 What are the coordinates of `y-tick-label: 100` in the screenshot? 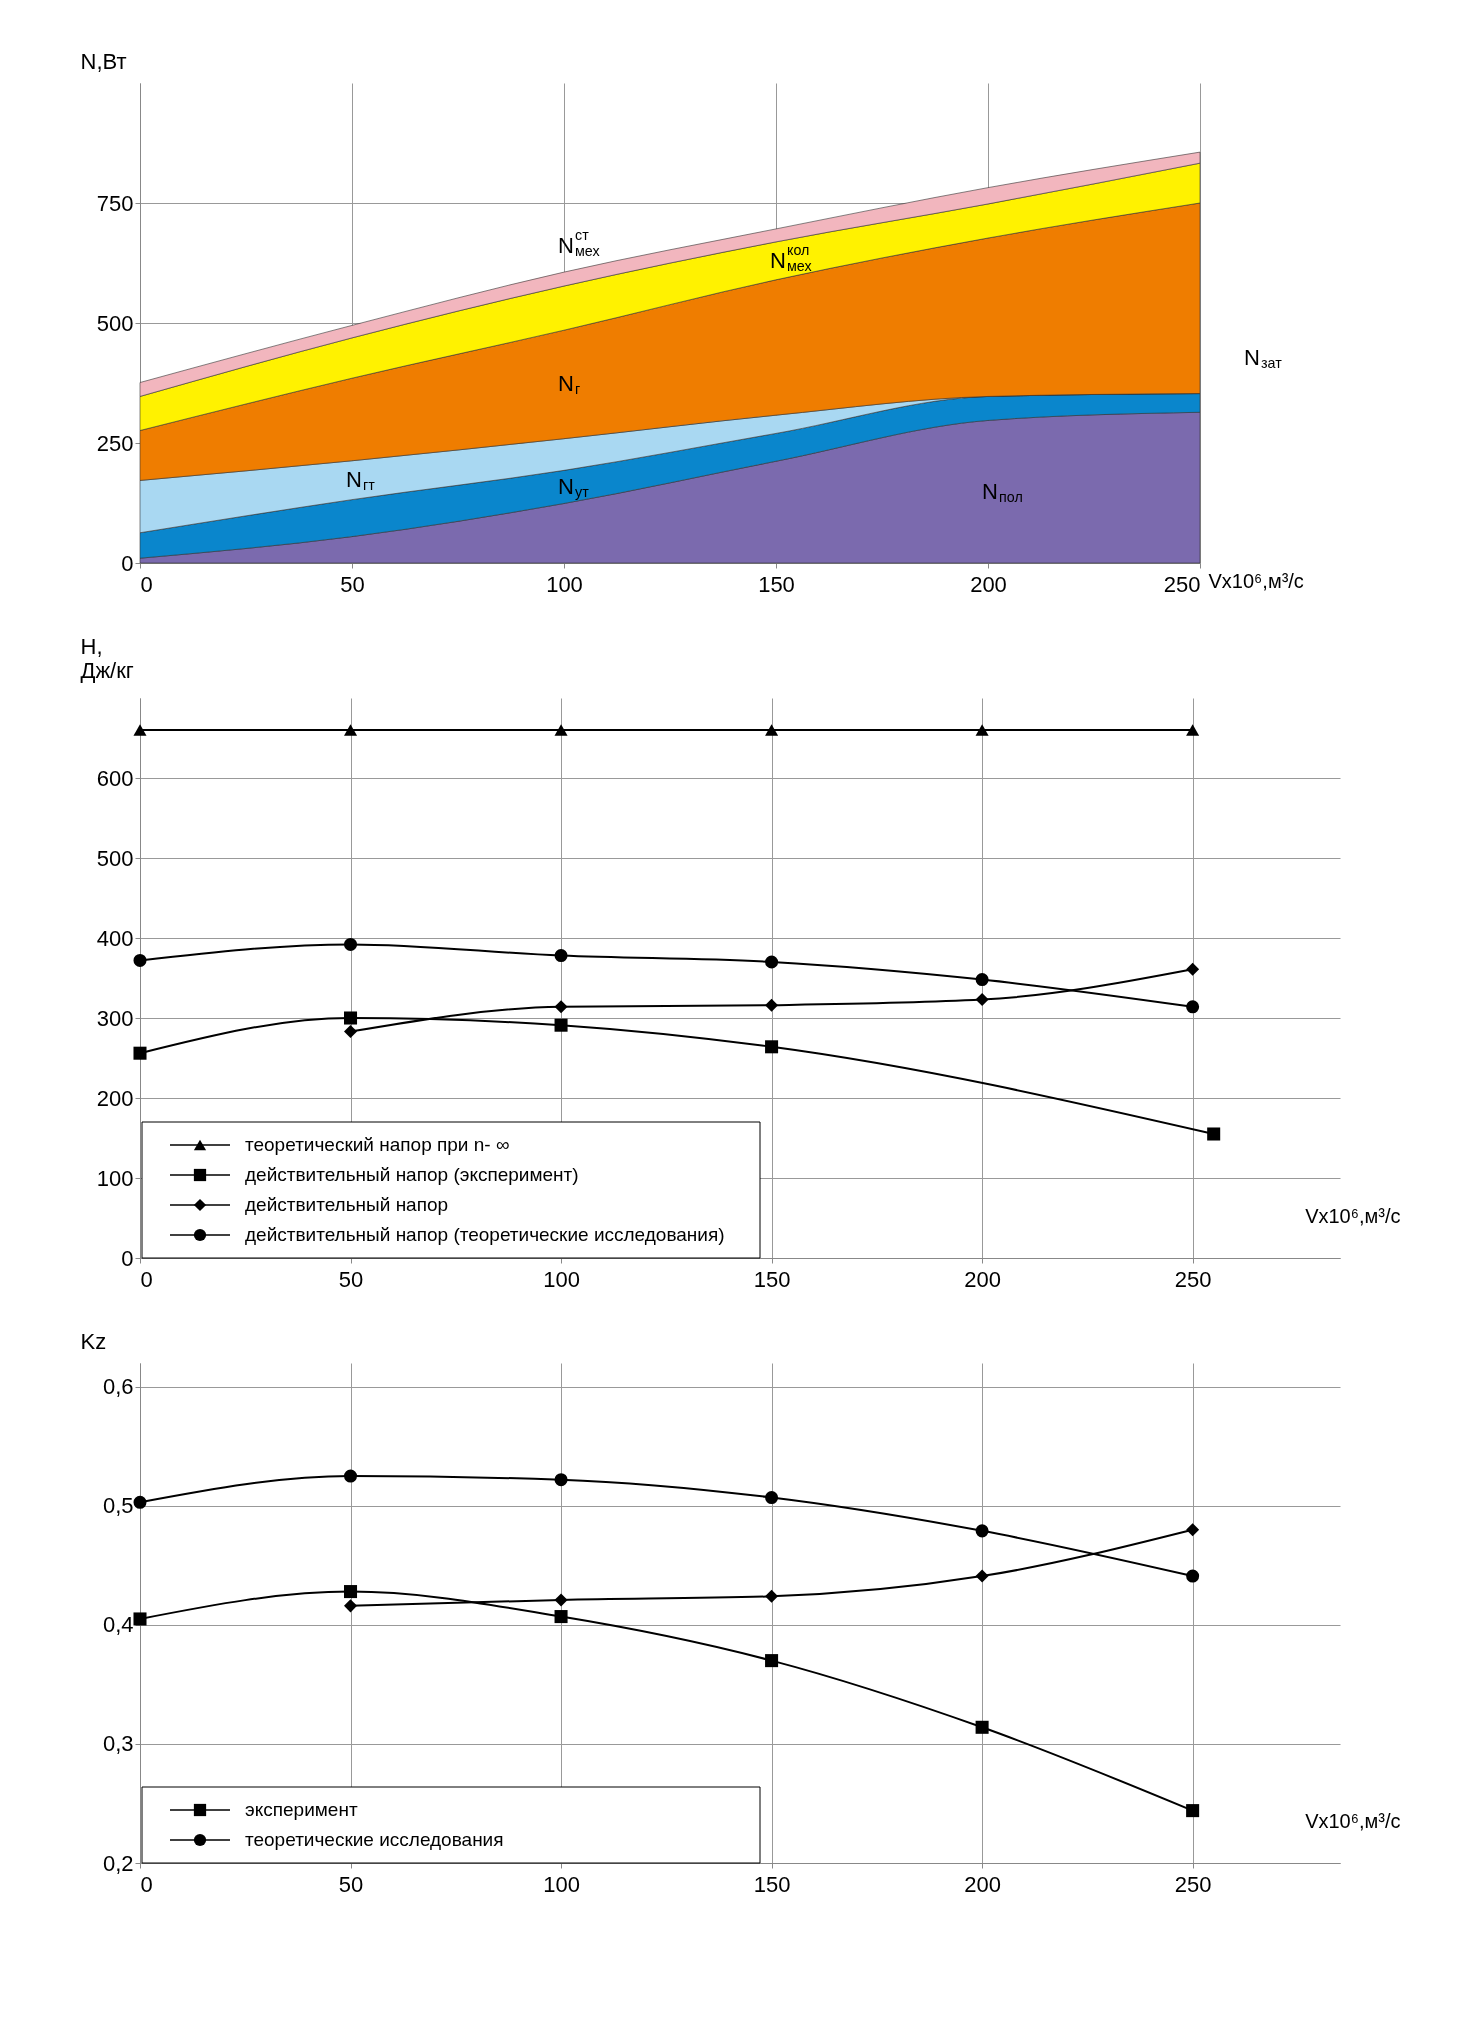 It's located at (115, 1178).